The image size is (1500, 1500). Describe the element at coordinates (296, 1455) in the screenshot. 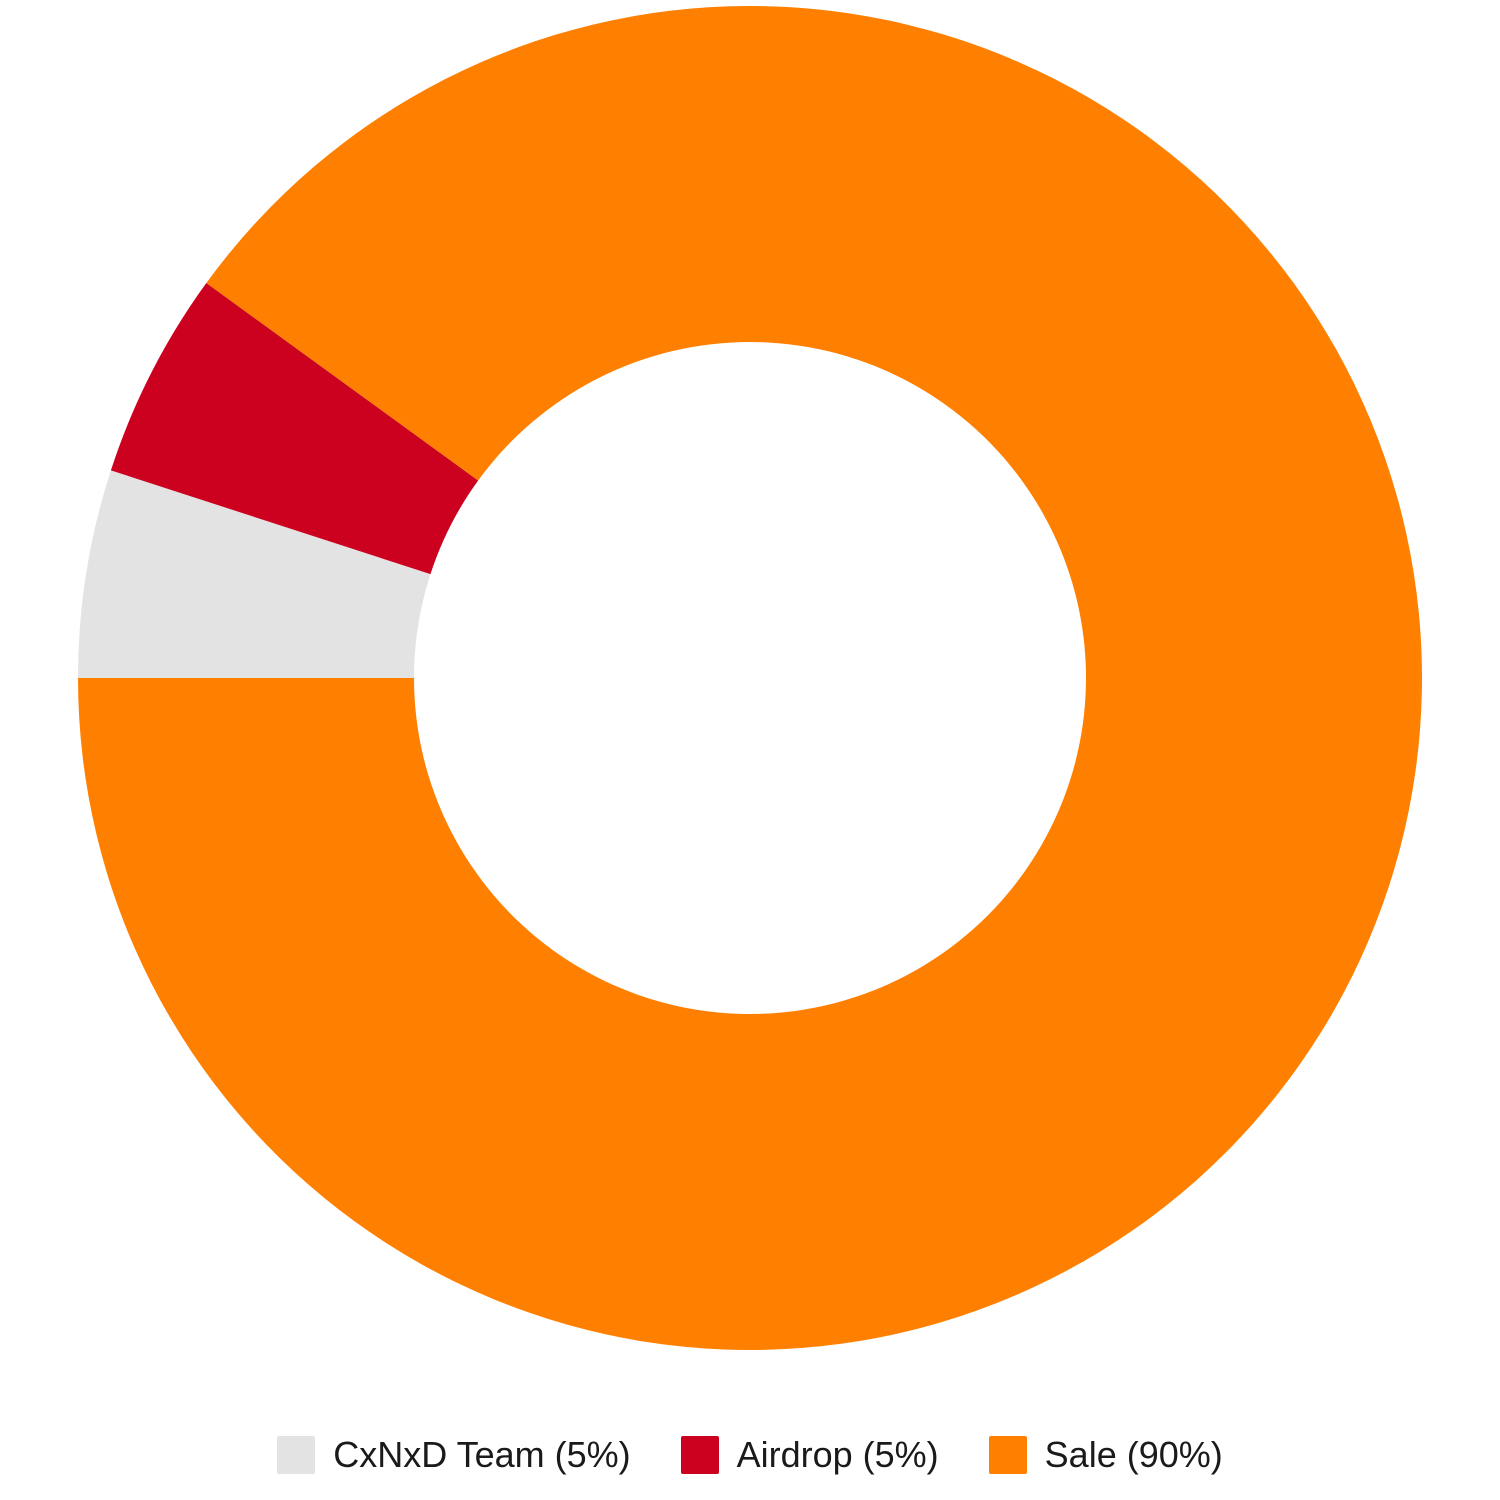

I see `legend-swatch-cxnxd-team` at that location.